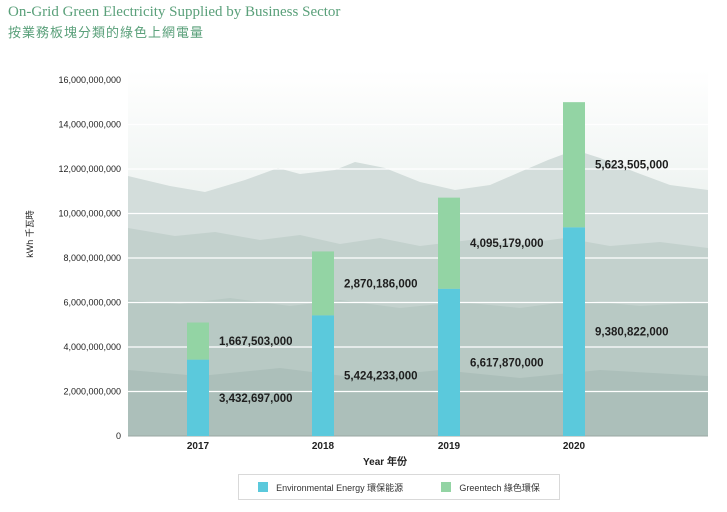  I want to click on y-tick-label: 2,000,000,000, so click(92, 392).